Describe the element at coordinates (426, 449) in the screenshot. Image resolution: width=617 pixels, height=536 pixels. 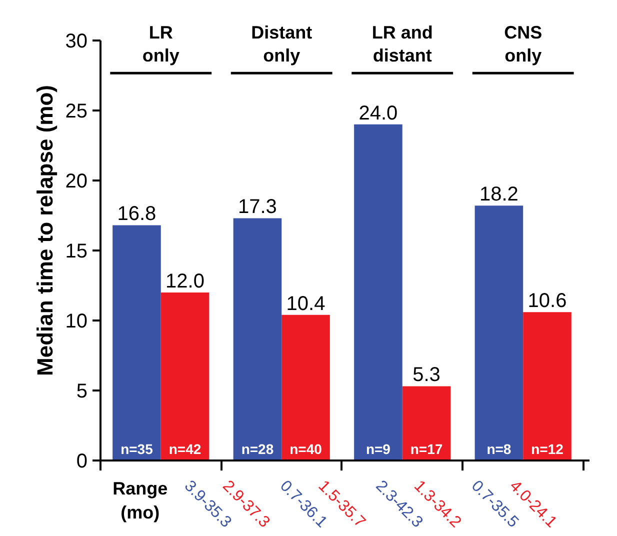
I see `annotation: n=17` at that location.